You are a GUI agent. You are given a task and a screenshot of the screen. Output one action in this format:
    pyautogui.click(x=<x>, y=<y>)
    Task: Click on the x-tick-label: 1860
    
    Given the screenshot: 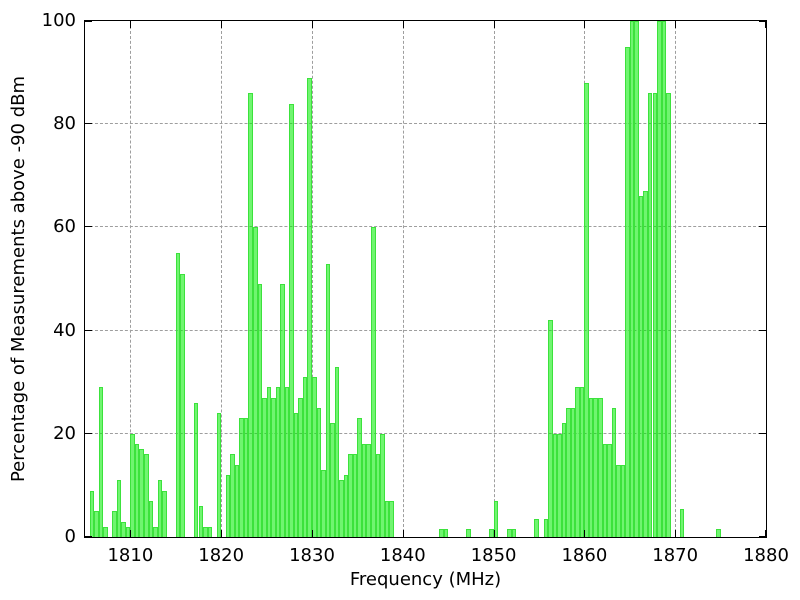 What is the action you would take?
    pyautogui.click(x=584, y=555)
    